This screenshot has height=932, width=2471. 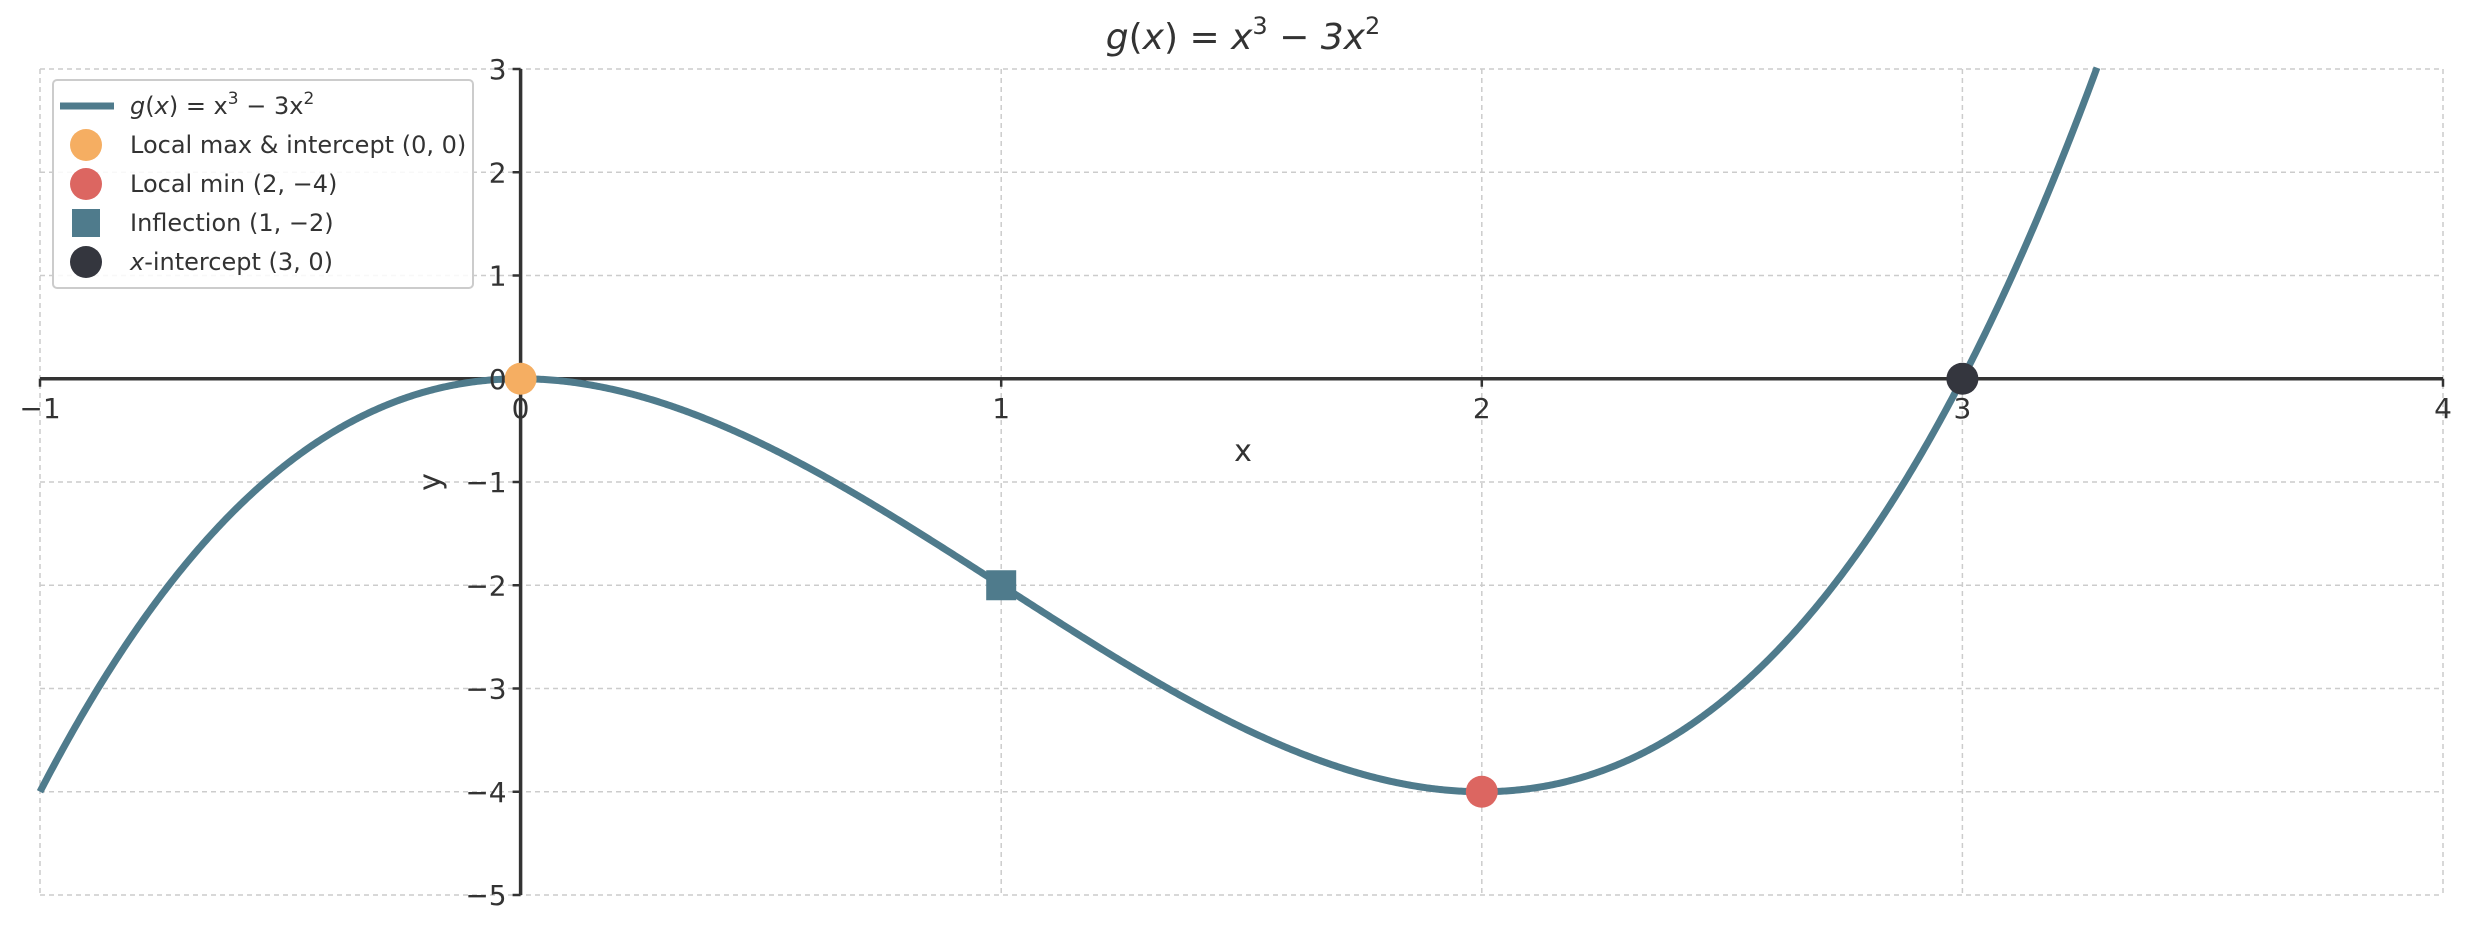 What do you see at coordinates (1372, 26) in the screenshot?
I see `title-exp2: 2` at bounding box center [1372, 26].